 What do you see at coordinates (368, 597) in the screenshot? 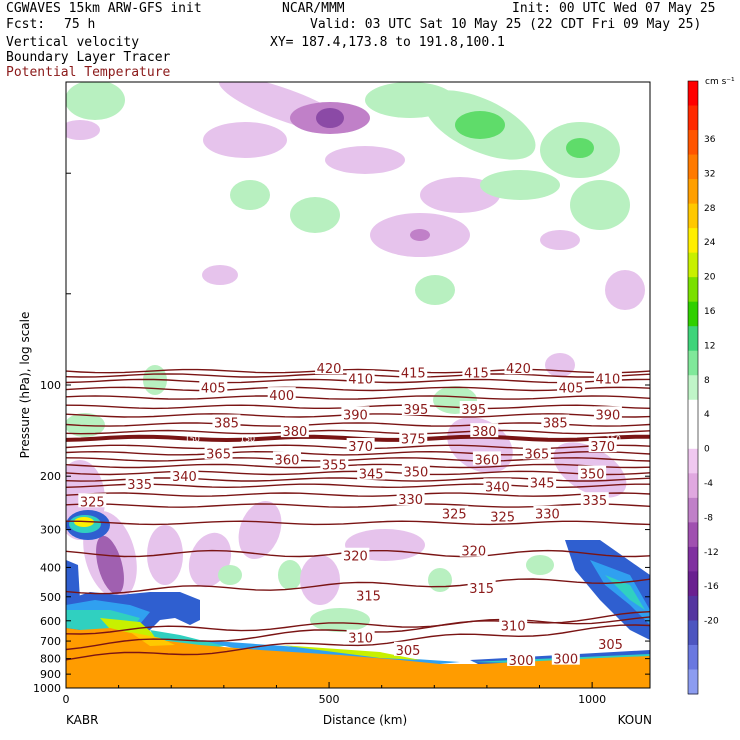
I see `contour-label: 315` at bounding box center [368, 597].